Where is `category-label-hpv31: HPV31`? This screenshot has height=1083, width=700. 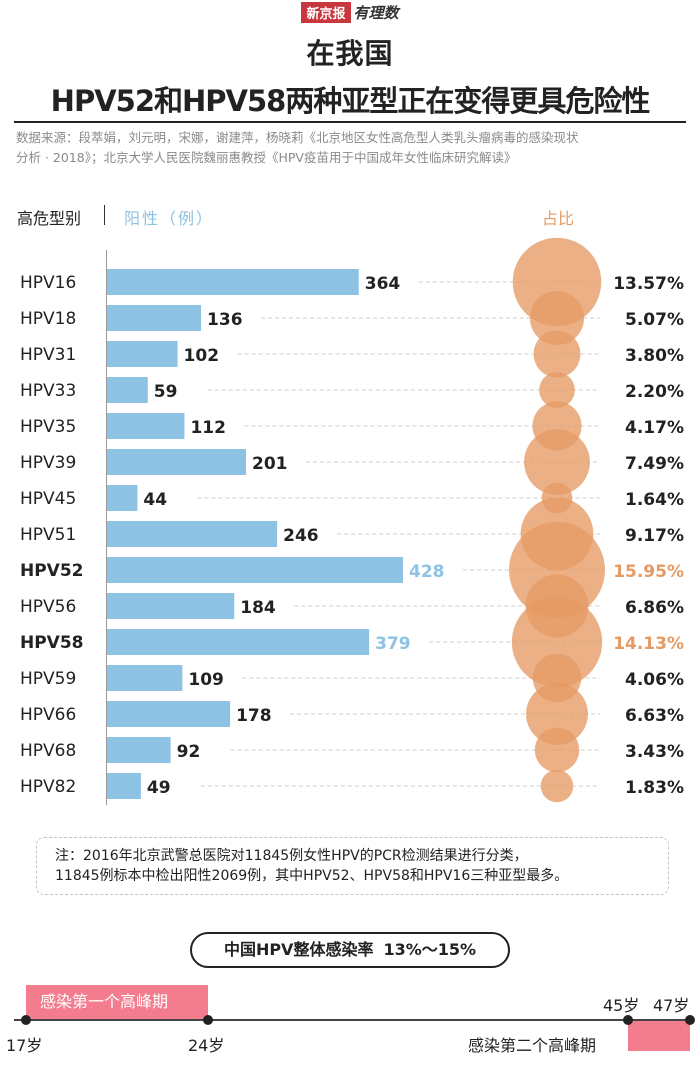 category-label-hpv31: HPV31 is located at coordinates (48, 355).